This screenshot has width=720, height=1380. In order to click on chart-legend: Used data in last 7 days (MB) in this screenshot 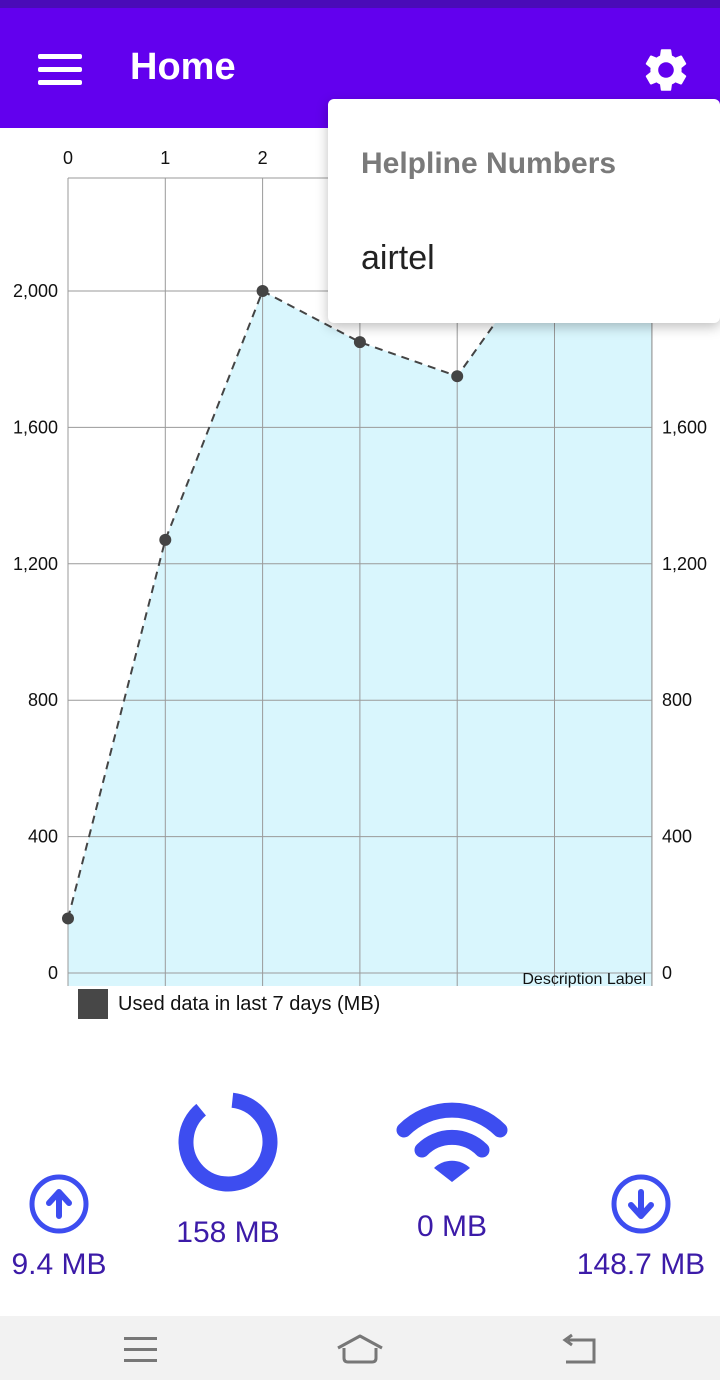, I will do `click(229, 1004)`.